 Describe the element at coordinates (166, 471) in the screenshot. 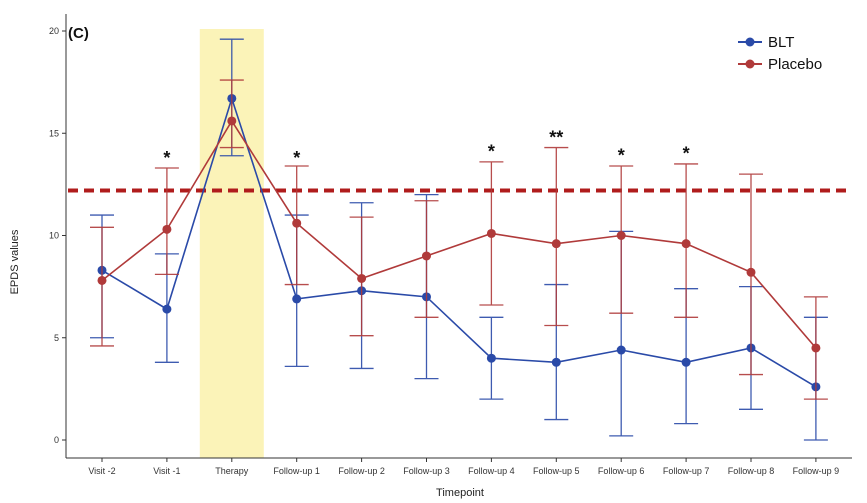

I see `x-tick-label-visit-1: Visit -1` at that location.